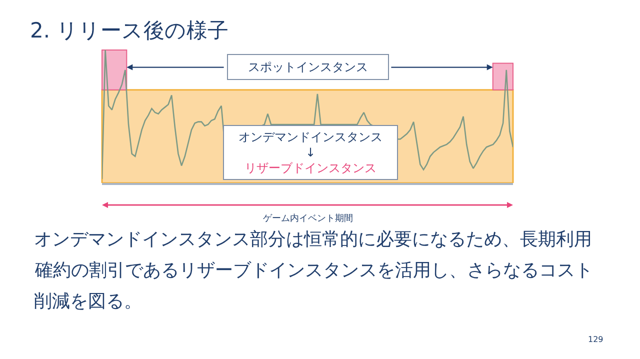 This screenshot has width=640, height=359. Describe the element at coordinates (313, 270) in the screenshot. I see `text: 確約の割引であるリザーブドインスタンスを活用し、さらなるコスト` at that location.